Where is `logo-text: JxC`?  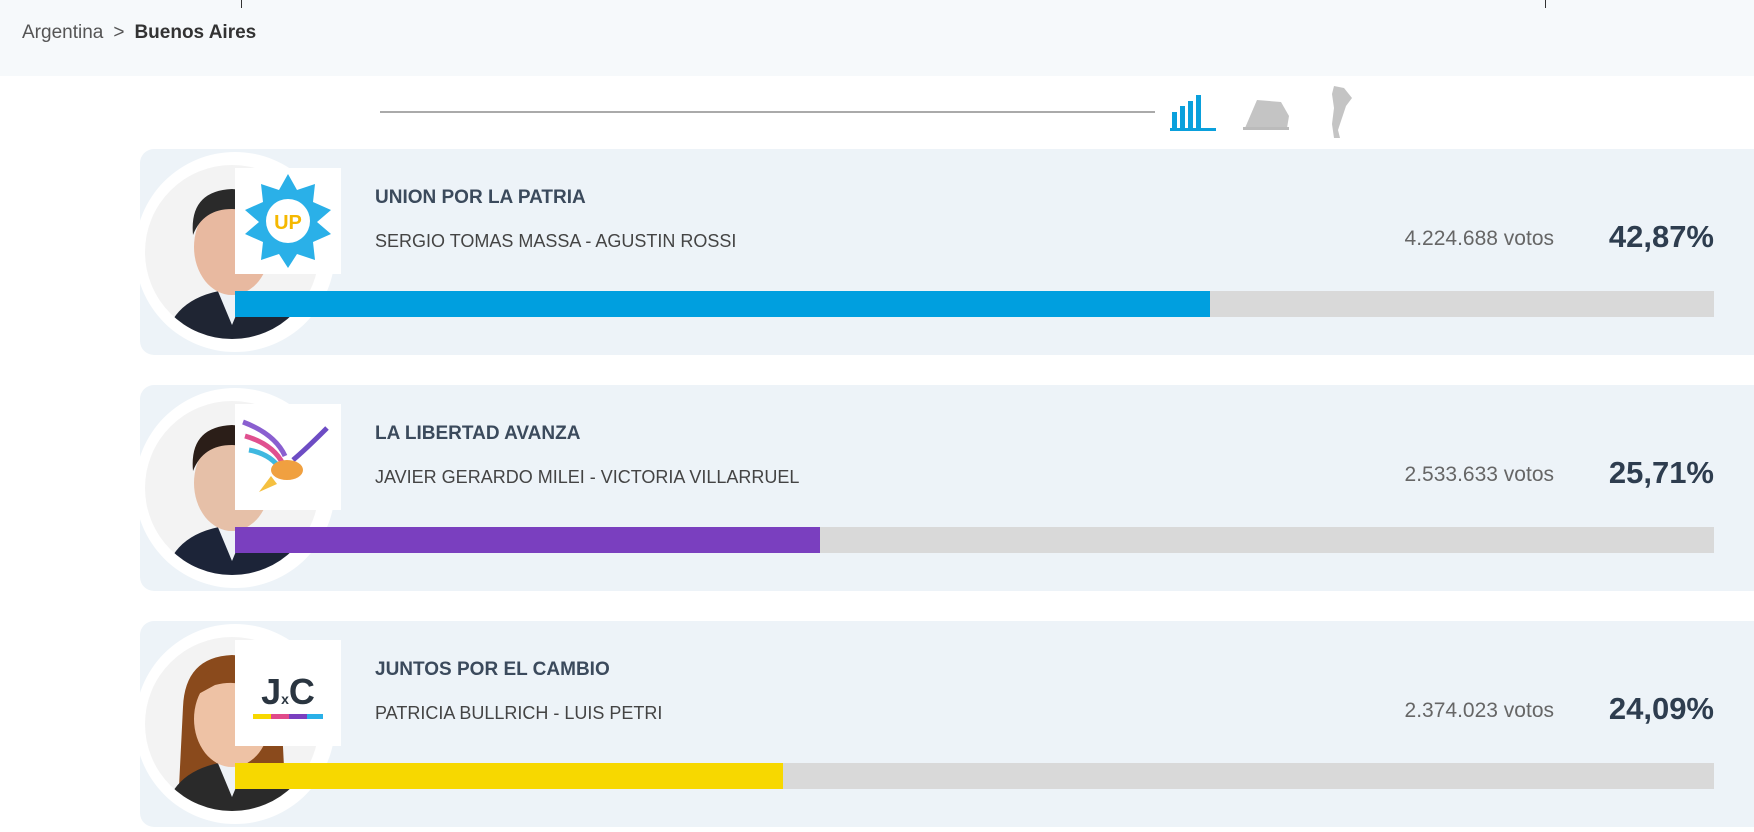
logo-text: JxC is located at coordinates (288, 691).